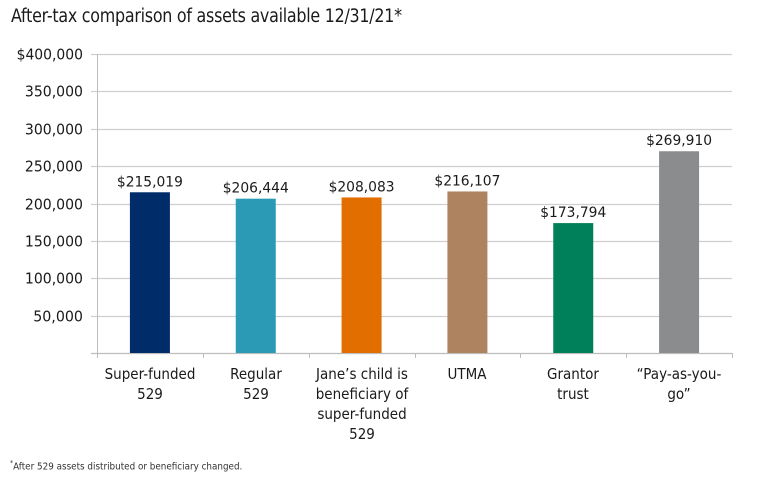 This screenshot has width=770, height=499. I want to click on y-tick-label: 100,000, so click(54, 279).